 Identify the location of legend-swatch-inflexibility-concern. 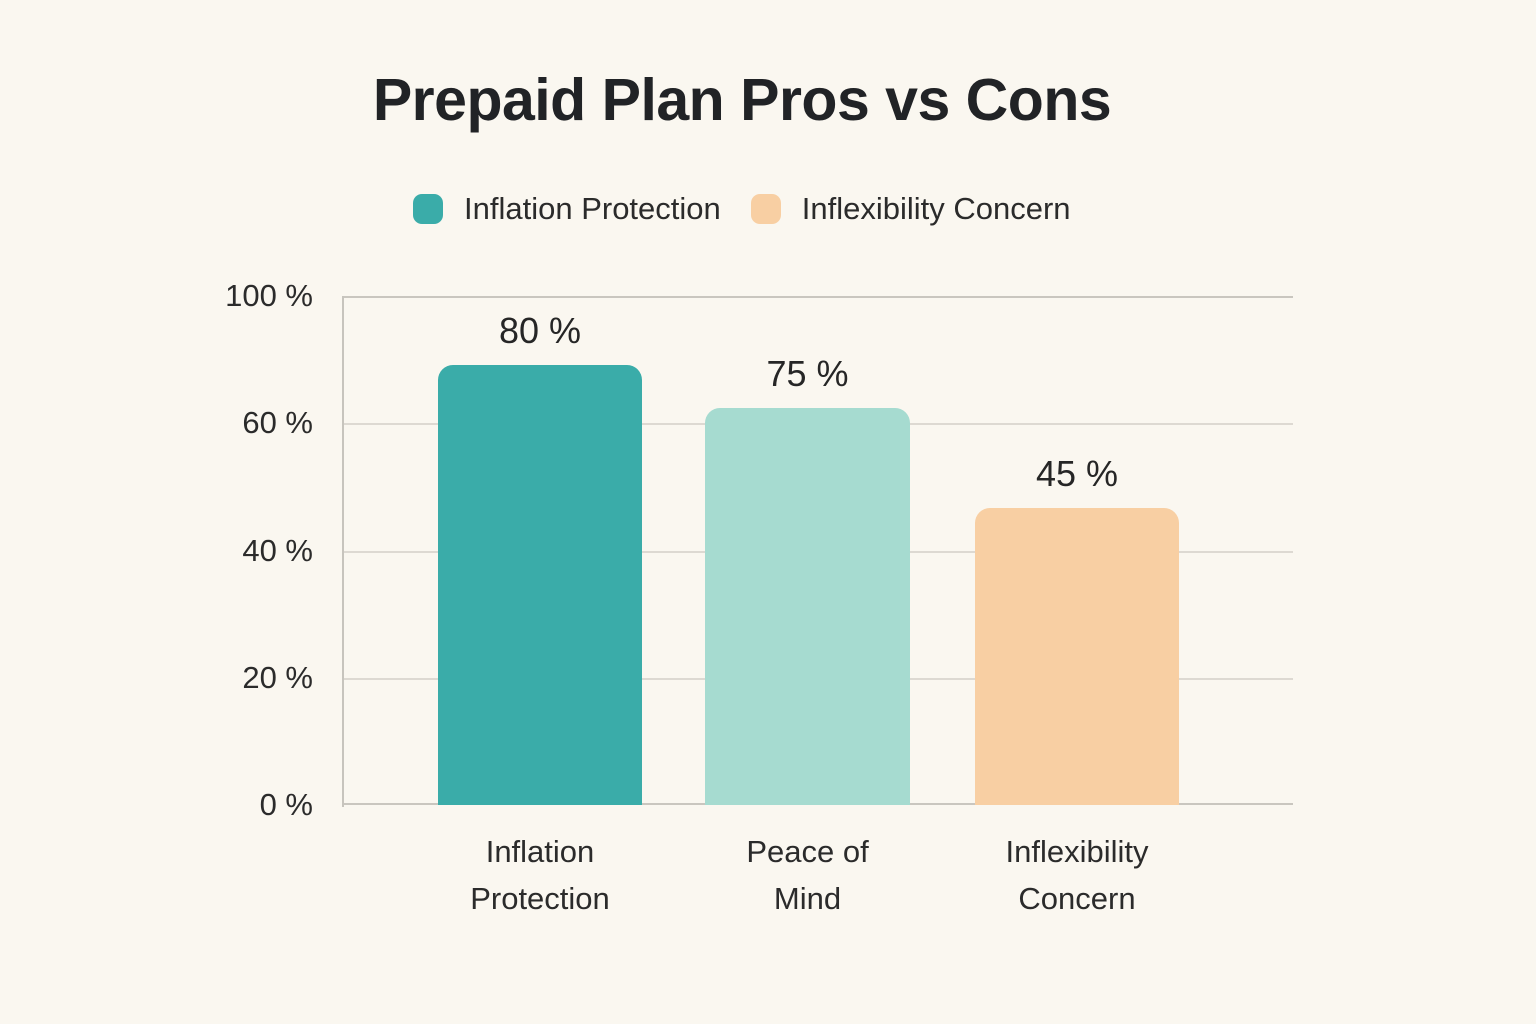
(765, 209).